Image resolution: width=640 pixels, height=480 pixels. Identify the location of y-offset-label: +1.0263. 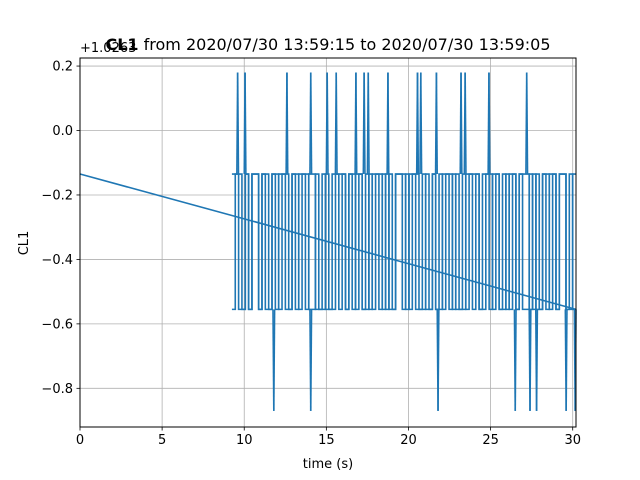
(108, 48).